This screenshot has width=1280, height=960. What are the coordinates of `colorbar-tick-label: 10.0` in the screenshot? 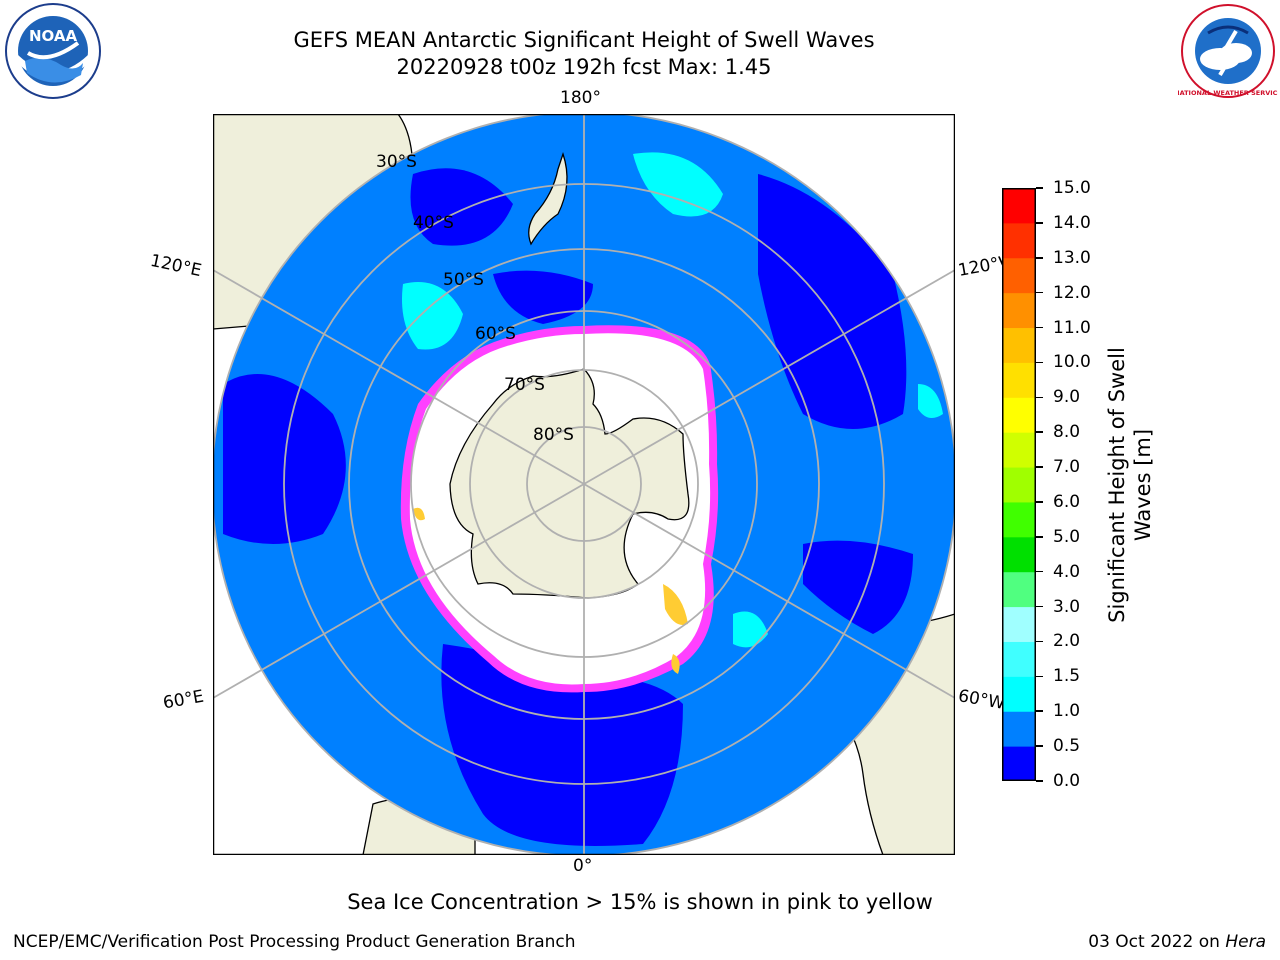 It's located at (1072, 362).